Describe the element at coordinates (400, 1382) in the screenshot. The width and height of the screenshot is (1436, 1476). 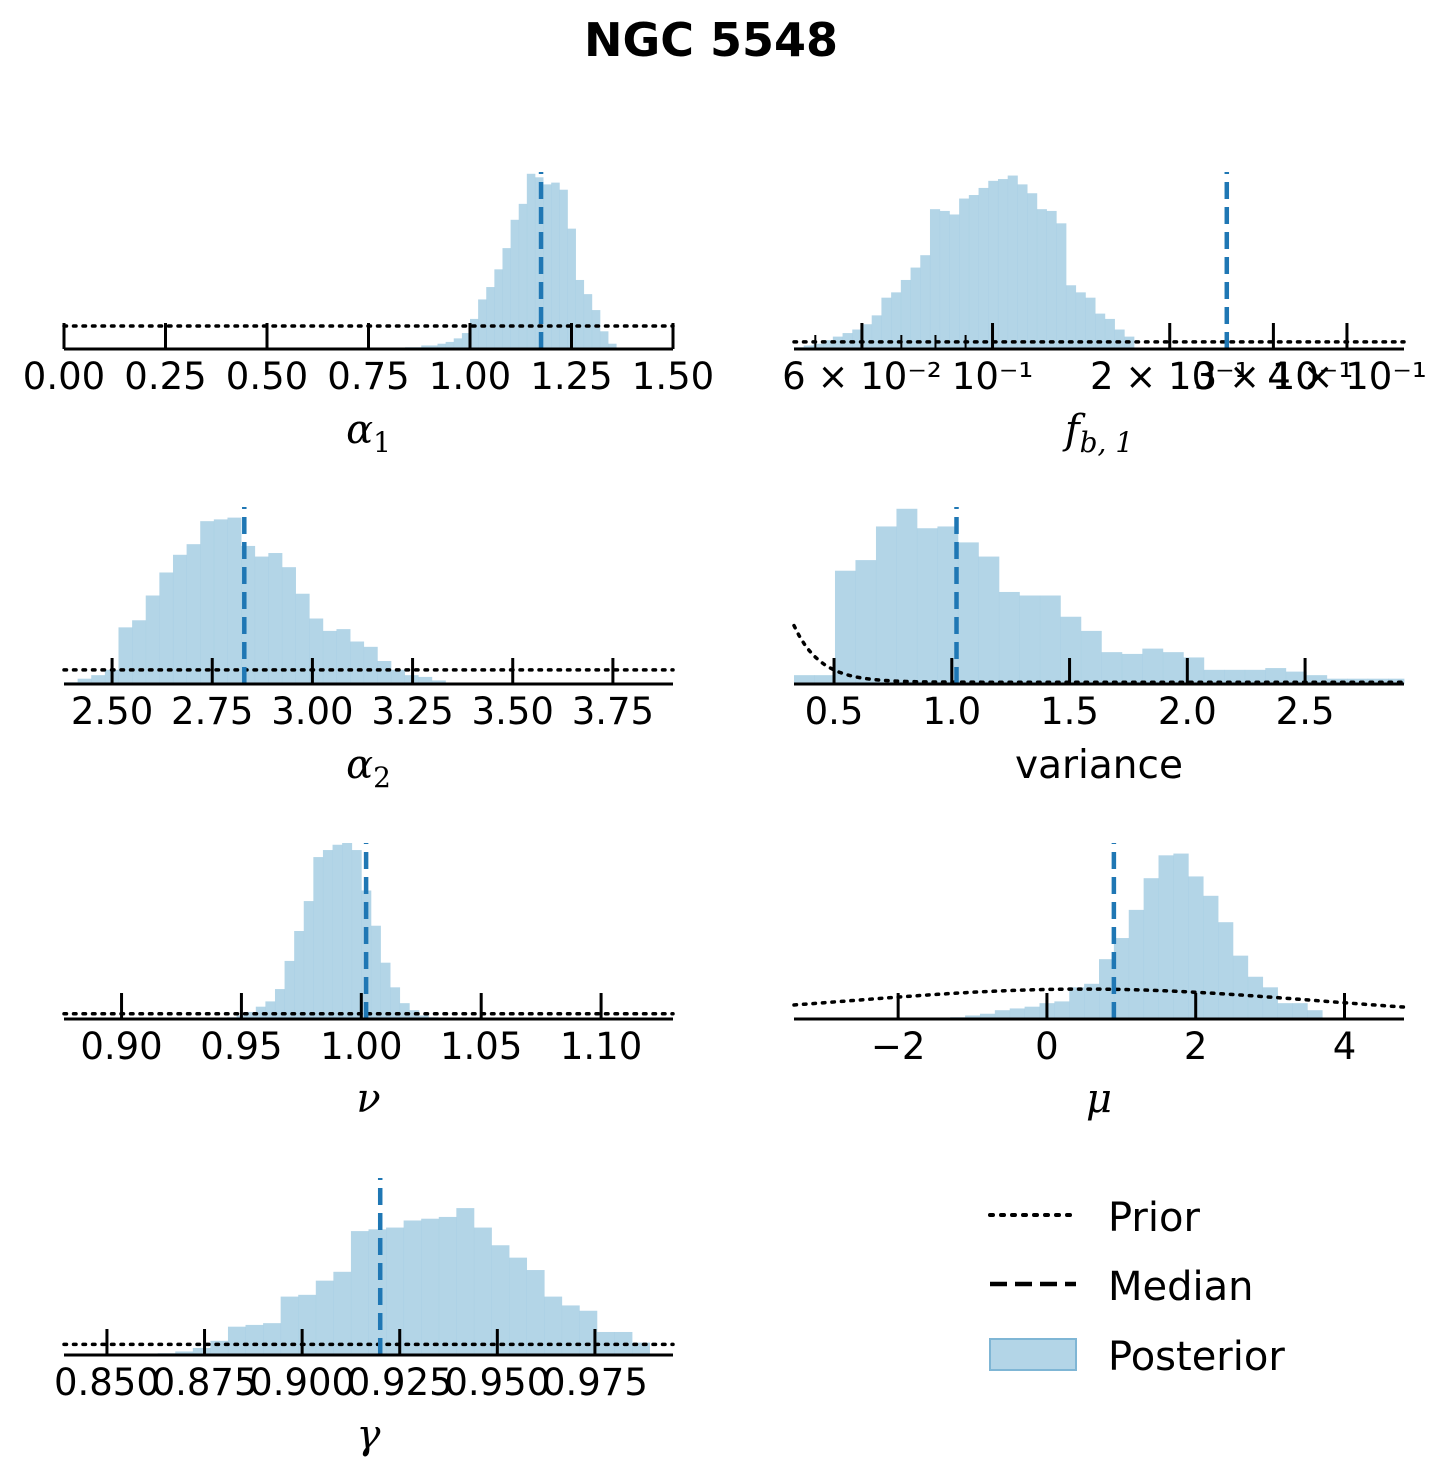
I see `x-tick-label: 0.925` at that location.